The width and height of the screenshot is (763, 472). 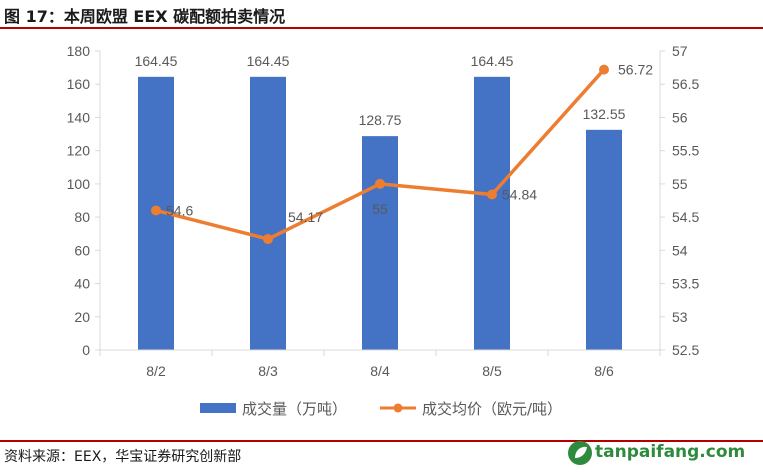 What do you see at coordinates (685, 84) in the screenshot?
I see `right-tick-label: 56.5` at bounding box center [685, 84].